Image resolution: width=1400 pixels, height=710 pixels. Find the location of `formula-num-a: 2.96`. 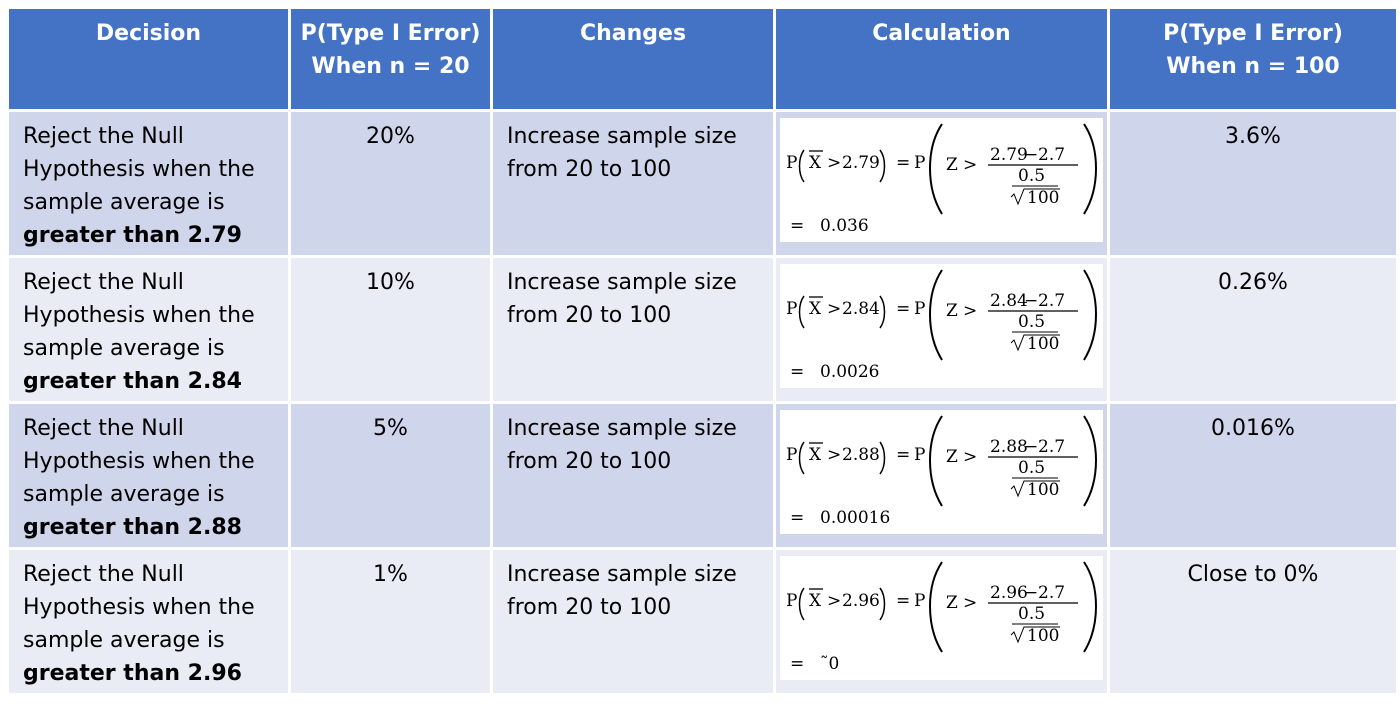

formula-num-a: 2.96 is located at coordinates (1009, 593).